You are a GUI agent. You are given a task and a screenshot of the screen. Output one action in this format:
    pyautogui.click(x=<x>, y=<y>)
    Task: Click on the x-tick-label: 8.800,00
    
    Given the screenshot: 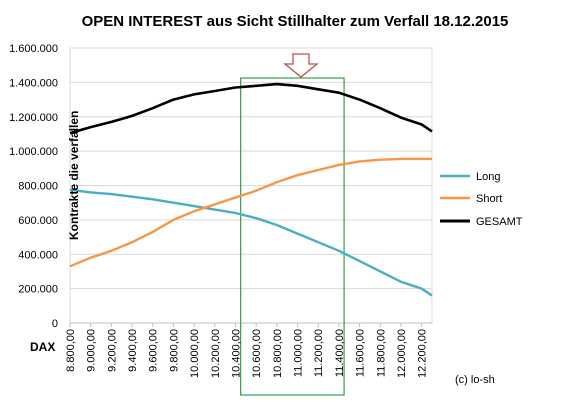 What is the action you would take?
    pyautogui.click(x=71, y=350)
    